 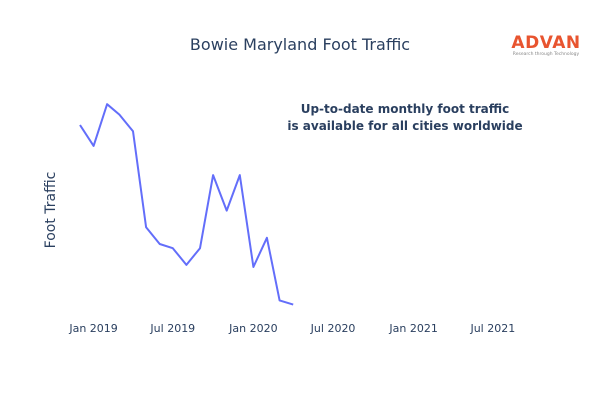 What do you see at coordinates (92, 328) in the screenshot?
I see `x-tick-label: Jan 2019` at bounding box center [92, 328].